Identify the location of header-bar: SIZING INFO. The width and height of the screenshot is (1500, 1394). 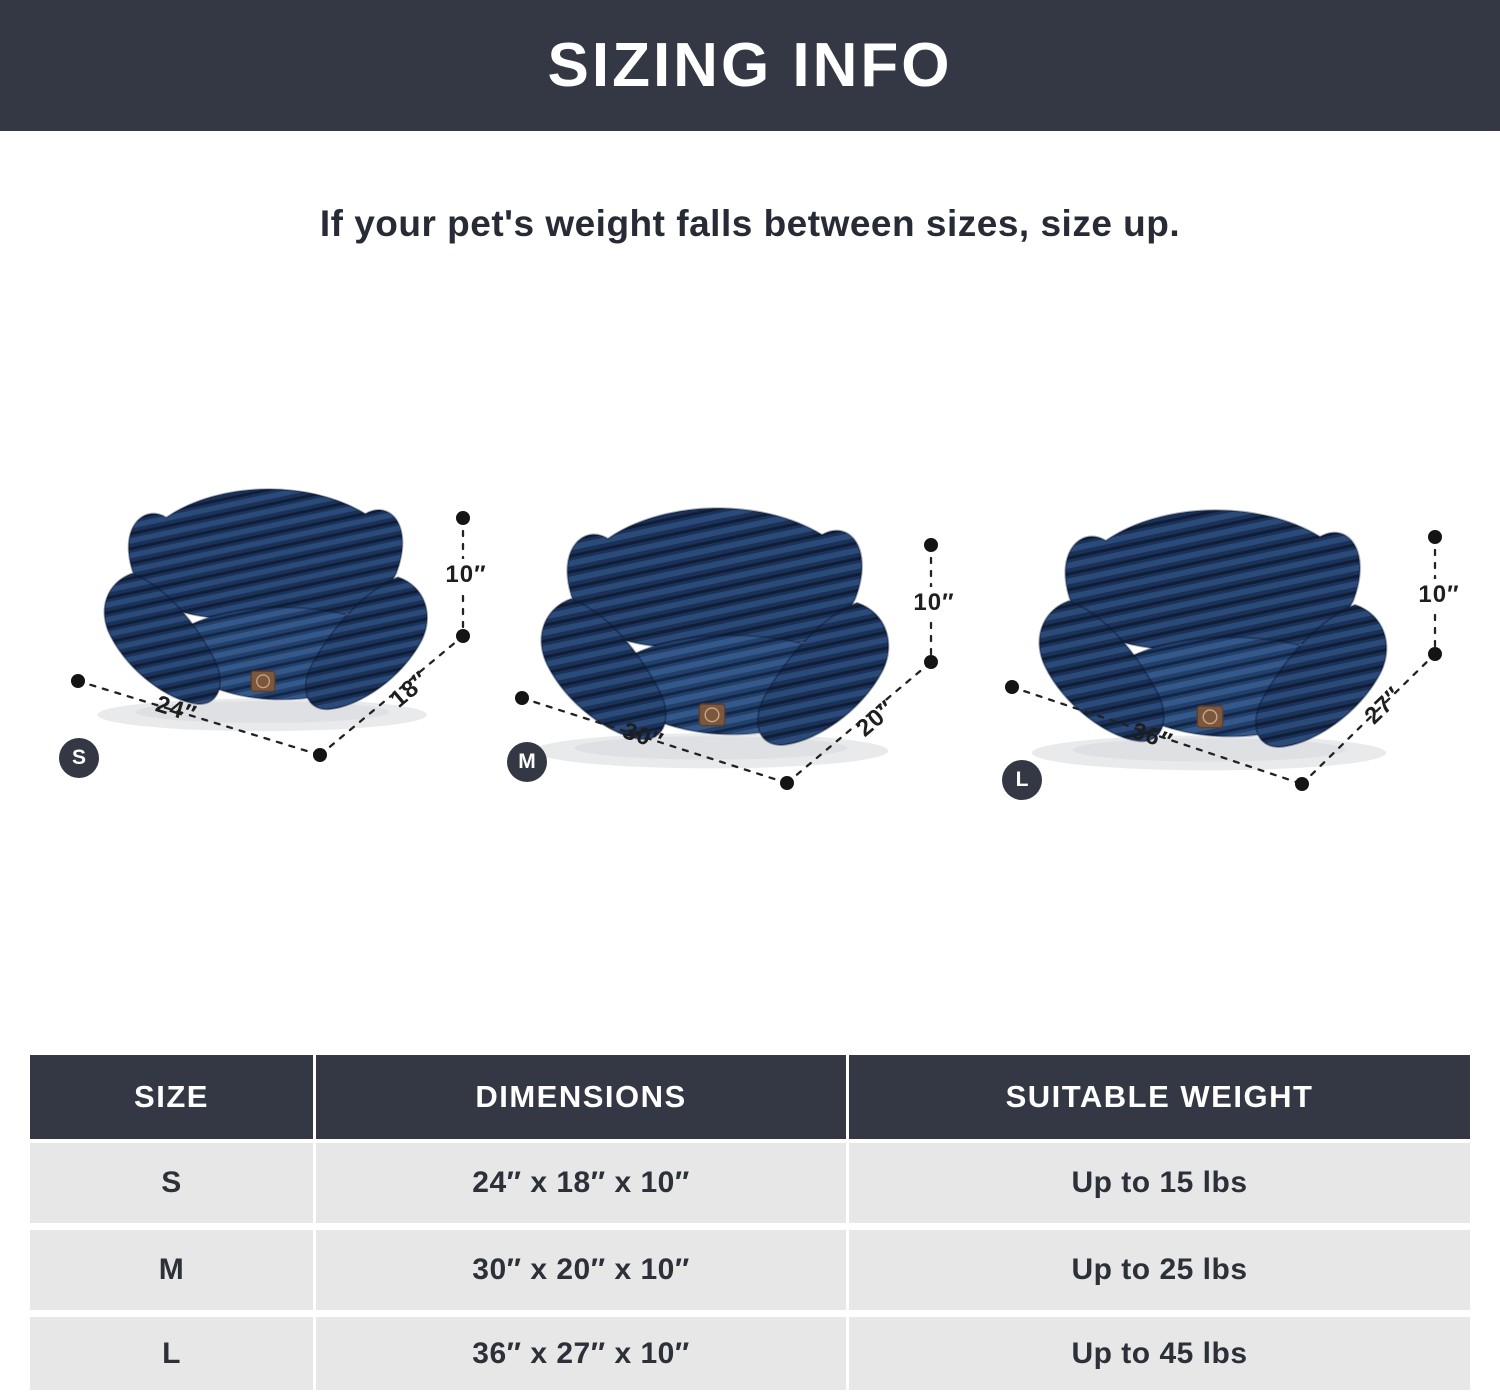
(750, 65).